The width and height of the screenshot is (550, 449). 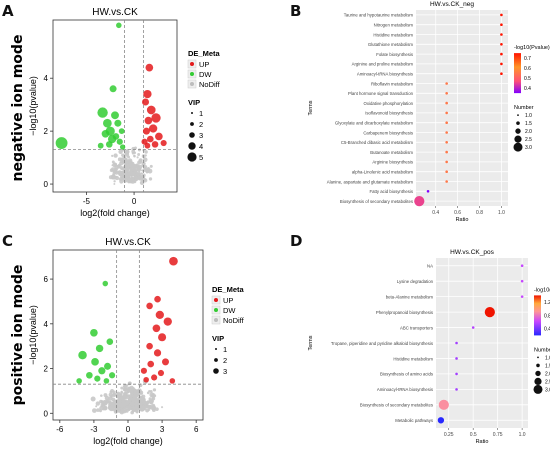 What do you see at coordinates (391, 191) in the screenshot?
I see `term-label: Fatty acid biosynthesis` at bounding box center [391, 191].